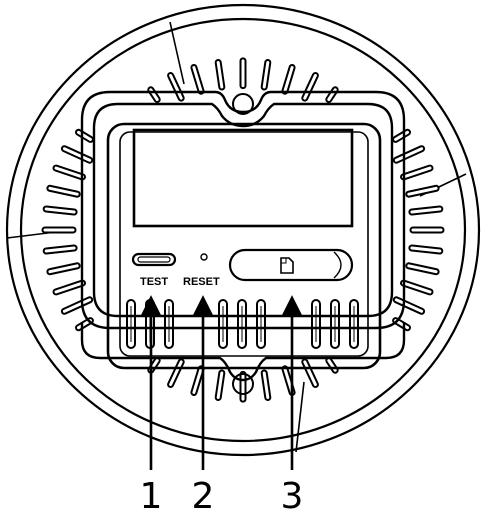 This screenshot has height=524, width=489. I want to click on sd-card-icon, so click(287, 265).